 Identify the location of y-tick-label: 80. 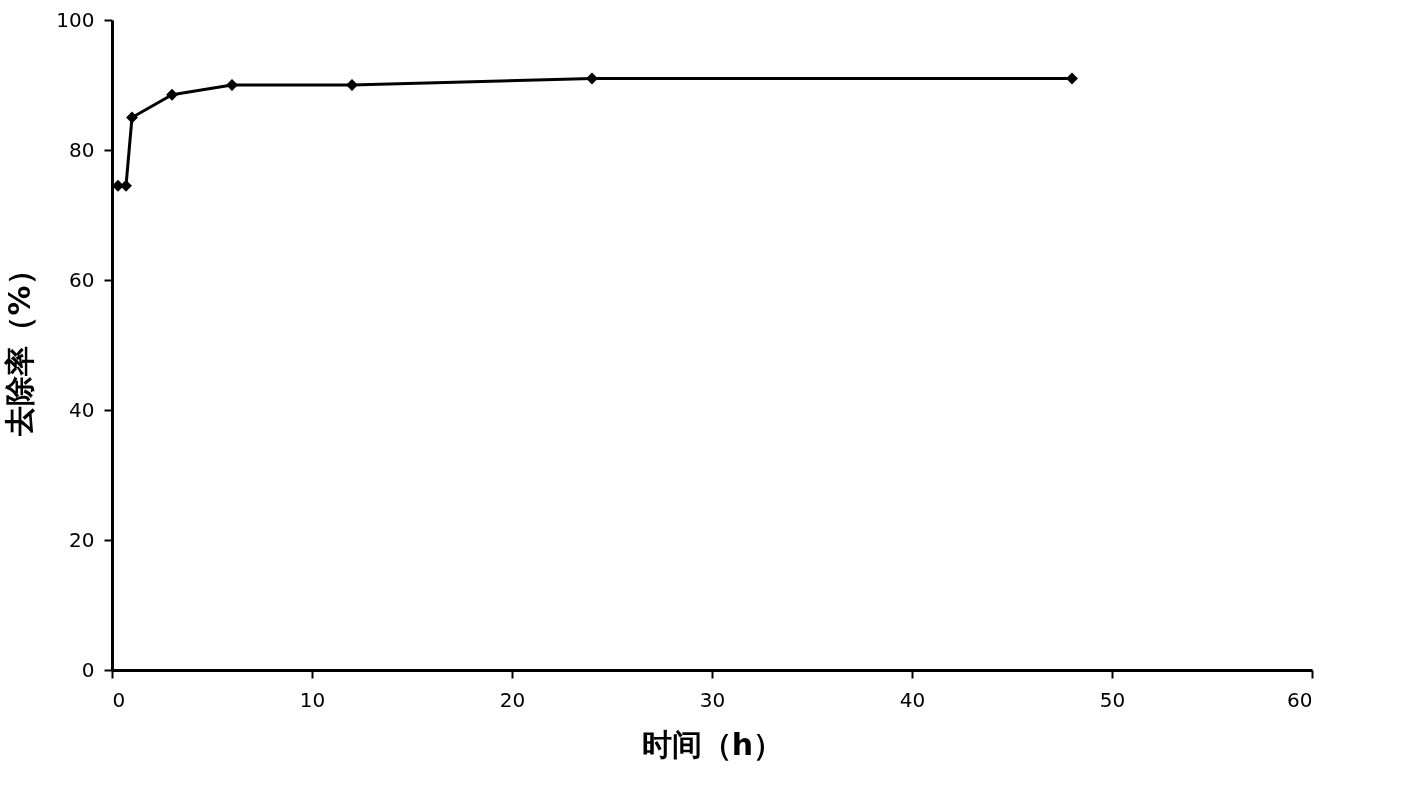
(82, 149).